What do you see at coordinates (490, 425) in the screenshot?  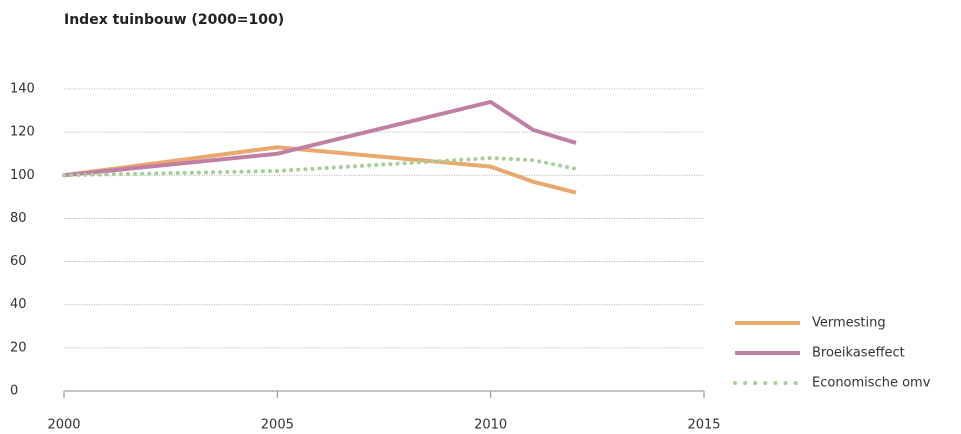 I see `x-tick-label: 2010` at bounding box center [490, 425].